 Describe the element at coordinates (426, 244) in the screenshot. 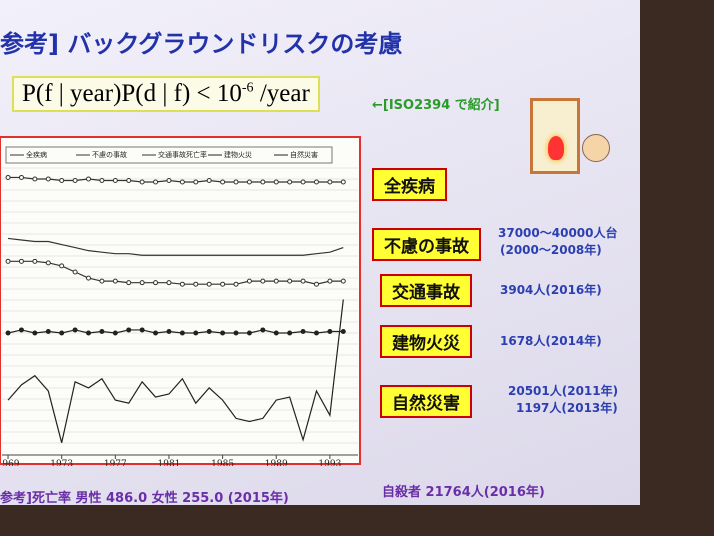

I see `label-box: 不慮の事故` at that location.